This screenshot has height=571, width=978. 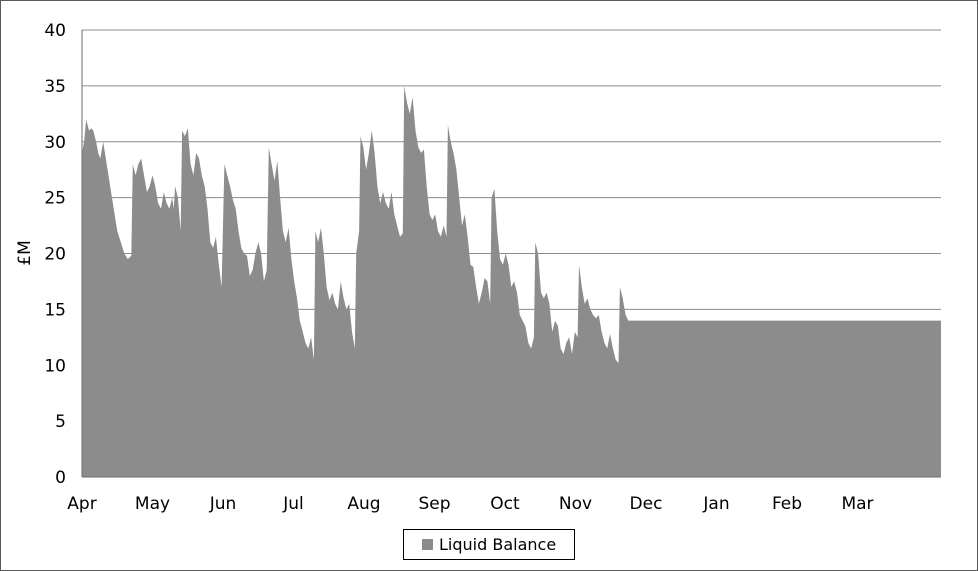 I want to click on legend-swatch, so click(x=427, y=544).